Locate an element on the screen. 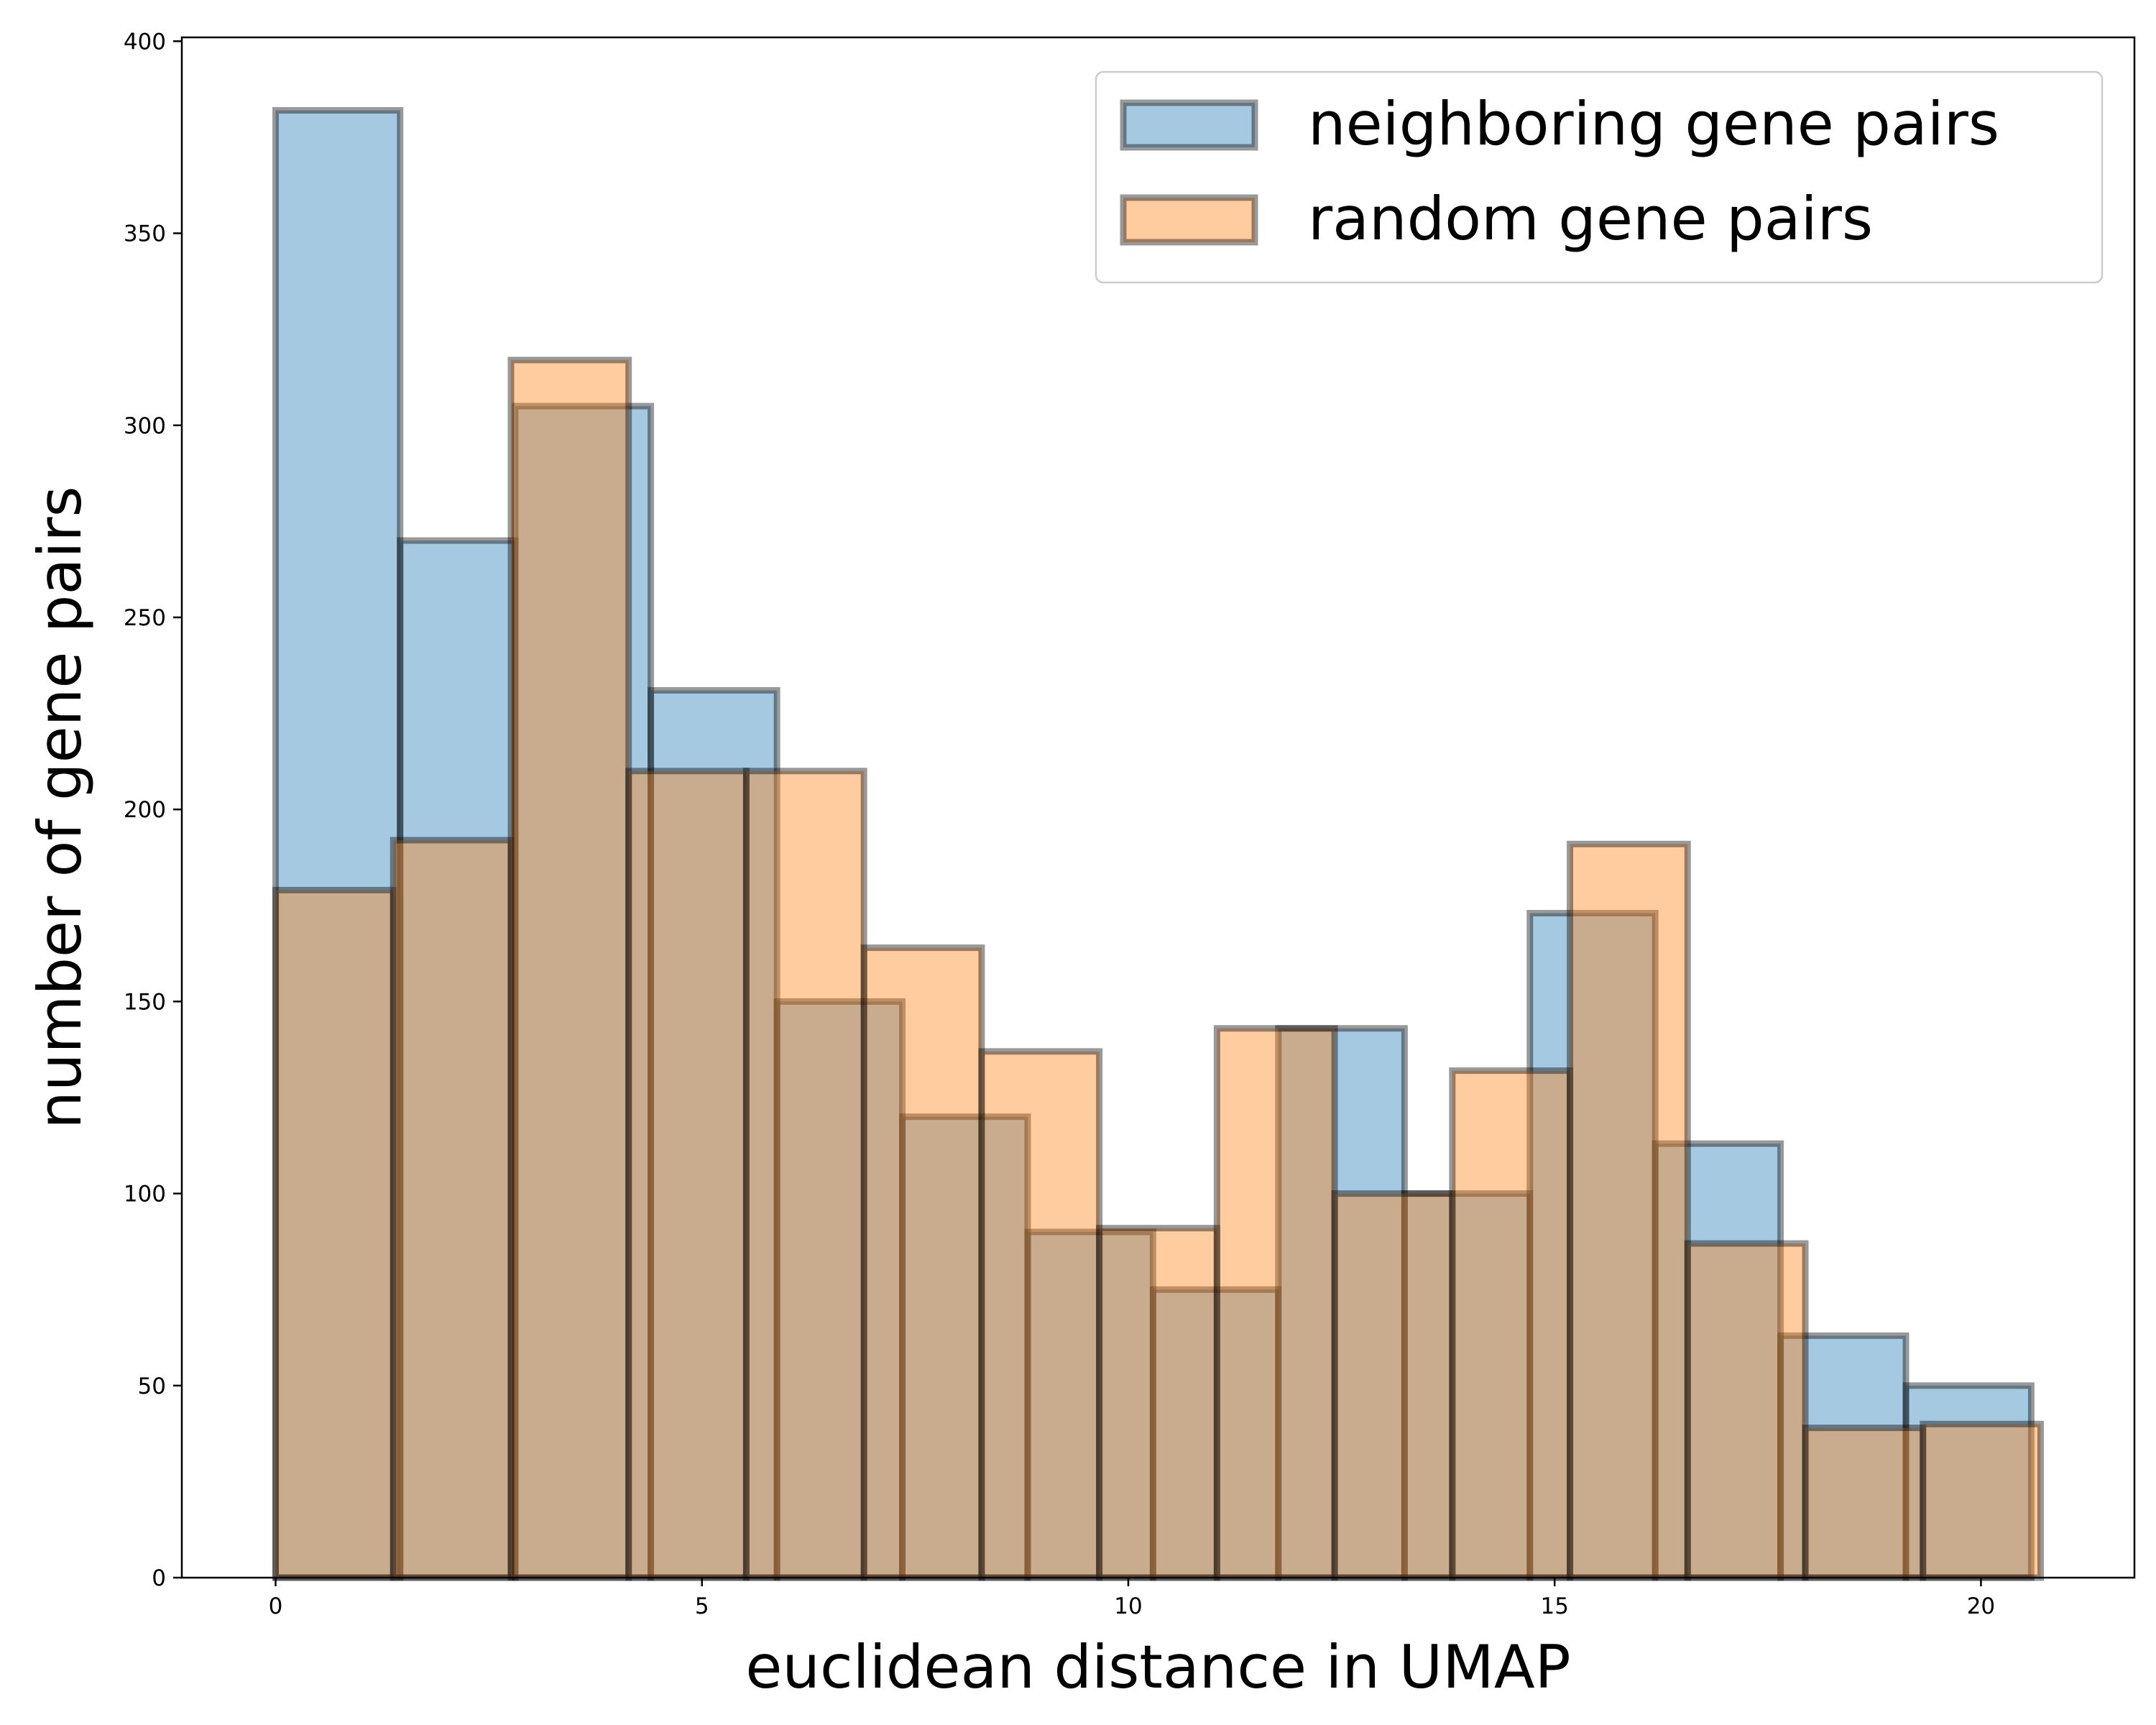  y-tick-label-2: 100 is located at coordinates (145, 1195).